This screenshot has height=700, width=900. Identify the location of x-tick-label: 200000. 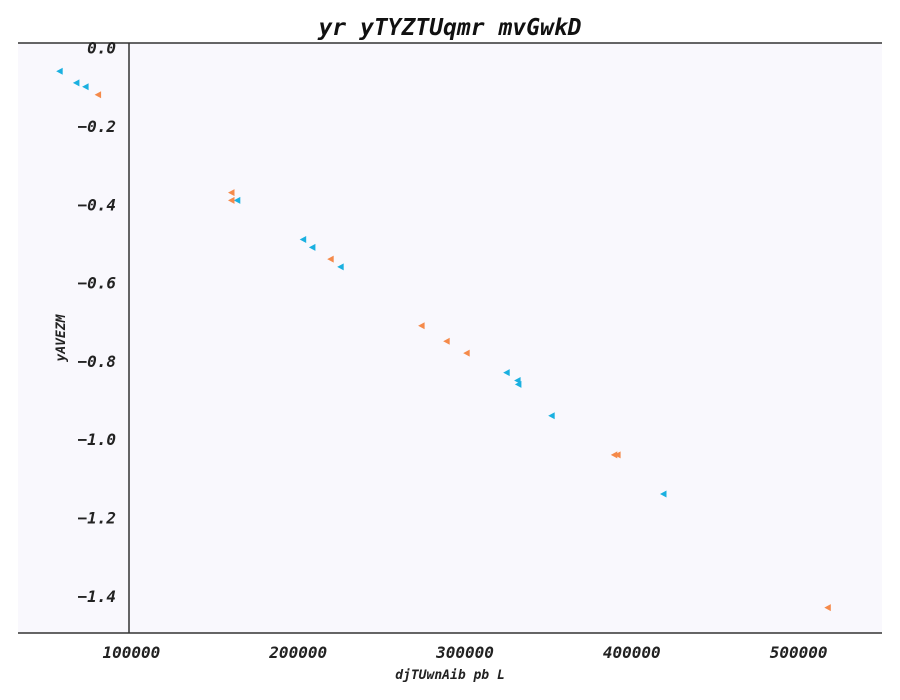
(297, 652).